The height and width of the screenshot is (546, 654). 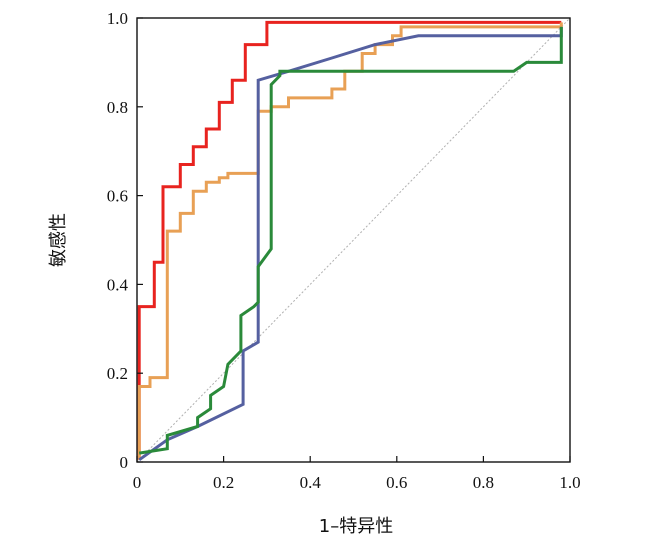 What do you see at coordinates (137, 482) in the screenshot?
I see `x-tick-label: 0` at bounding box center [137, 482].